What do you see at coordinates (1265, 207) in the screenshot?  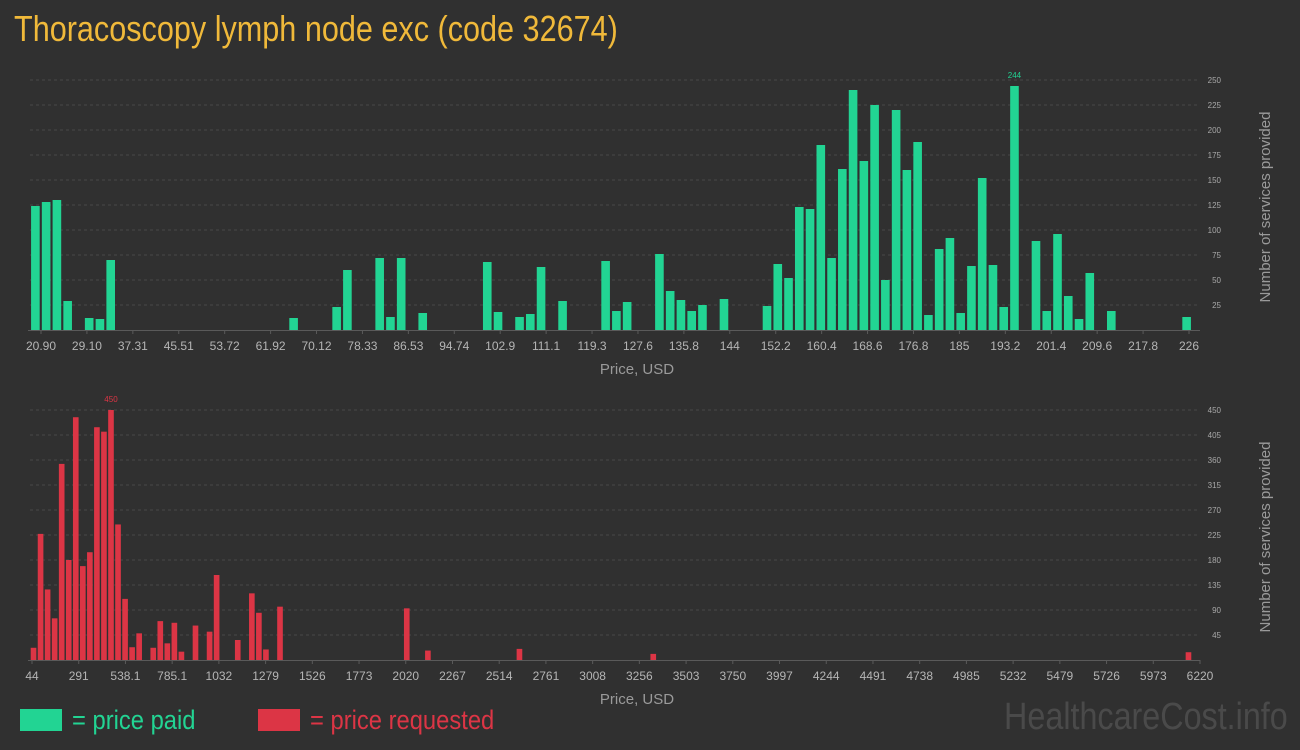 I see `y-axis-label: Number of services provided` at bounding box center [1265, 207].